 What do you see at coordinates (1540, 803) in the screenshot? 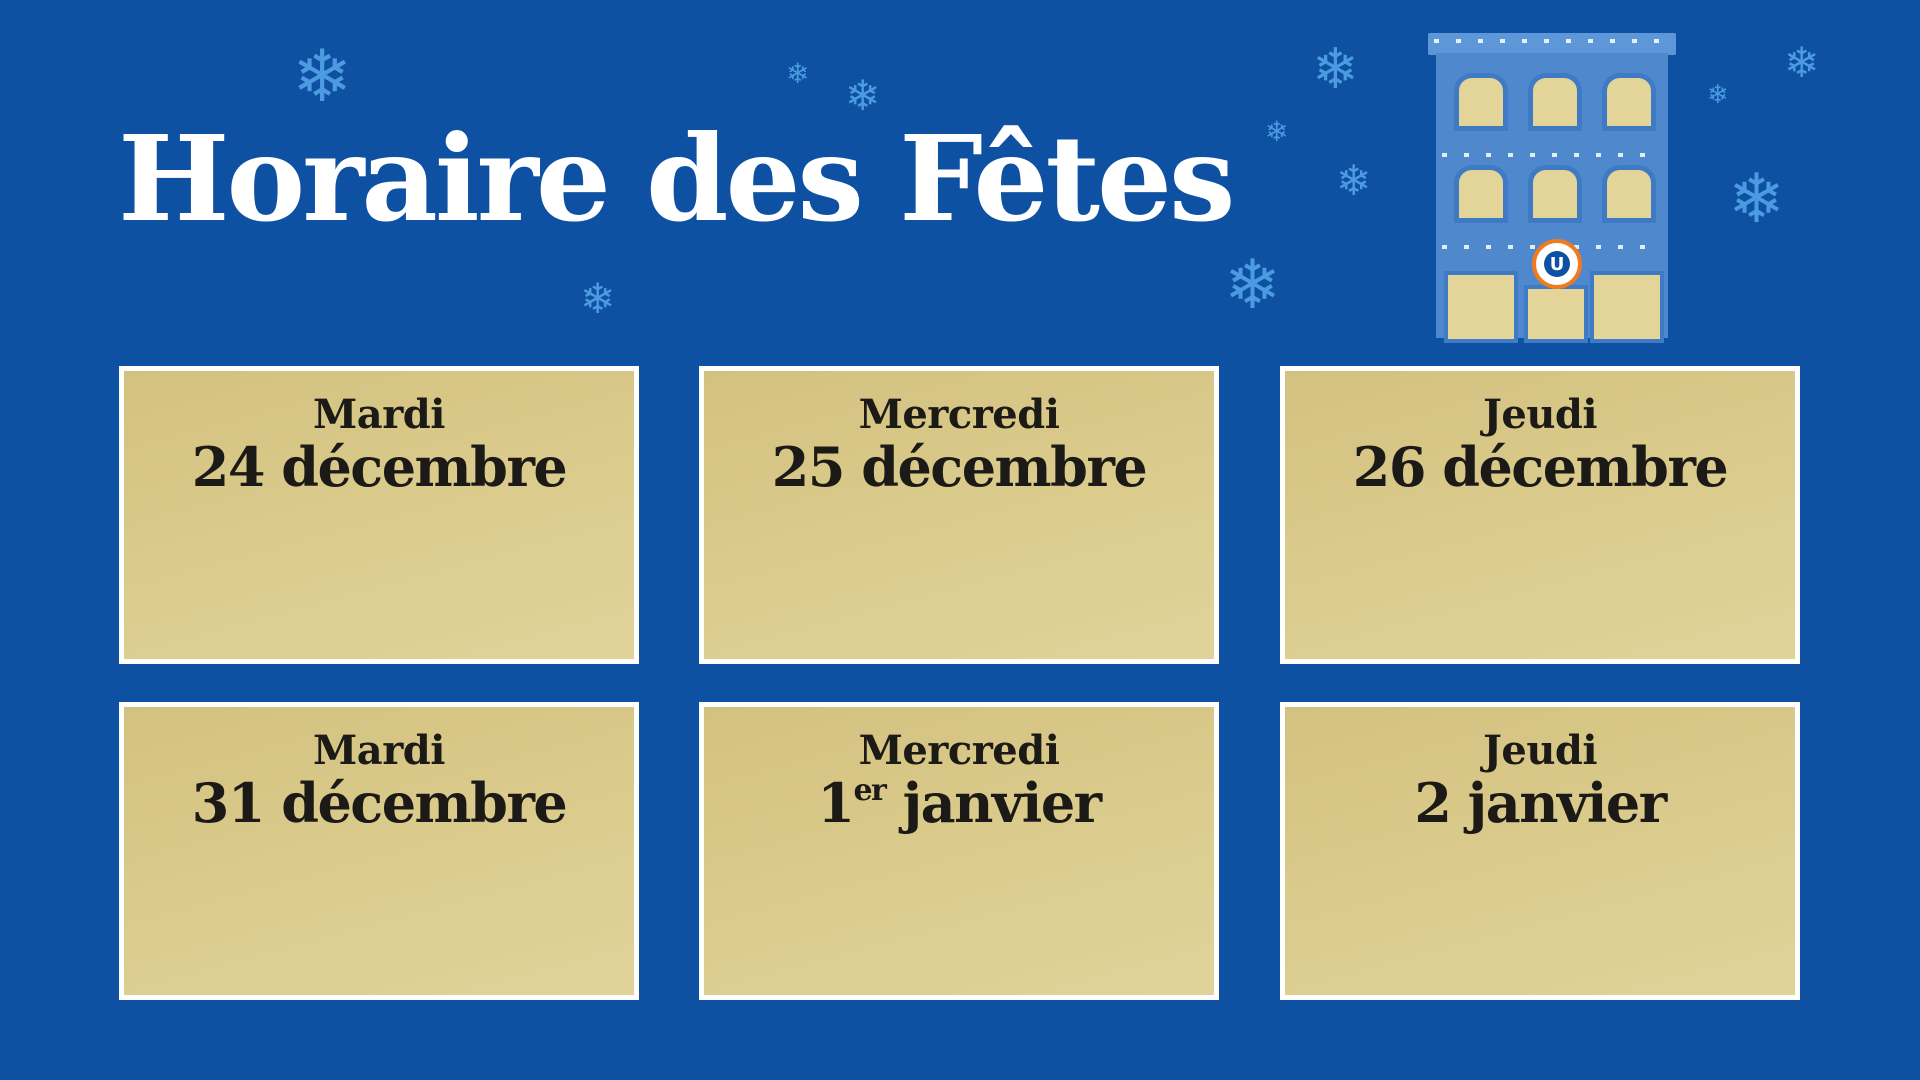
I see `date-label: 2 janvier` at bounding box center [1540, 803].